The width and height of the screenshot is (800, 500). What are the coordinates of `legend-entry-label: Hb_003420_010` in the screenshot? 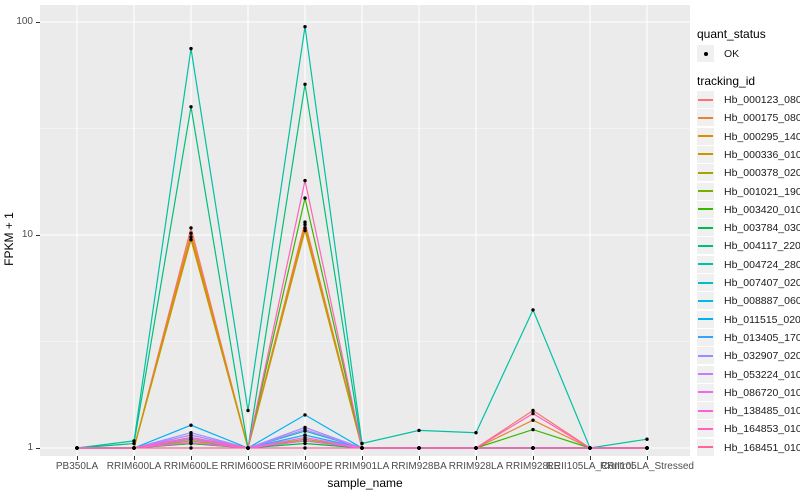 It's located at (762, 209).